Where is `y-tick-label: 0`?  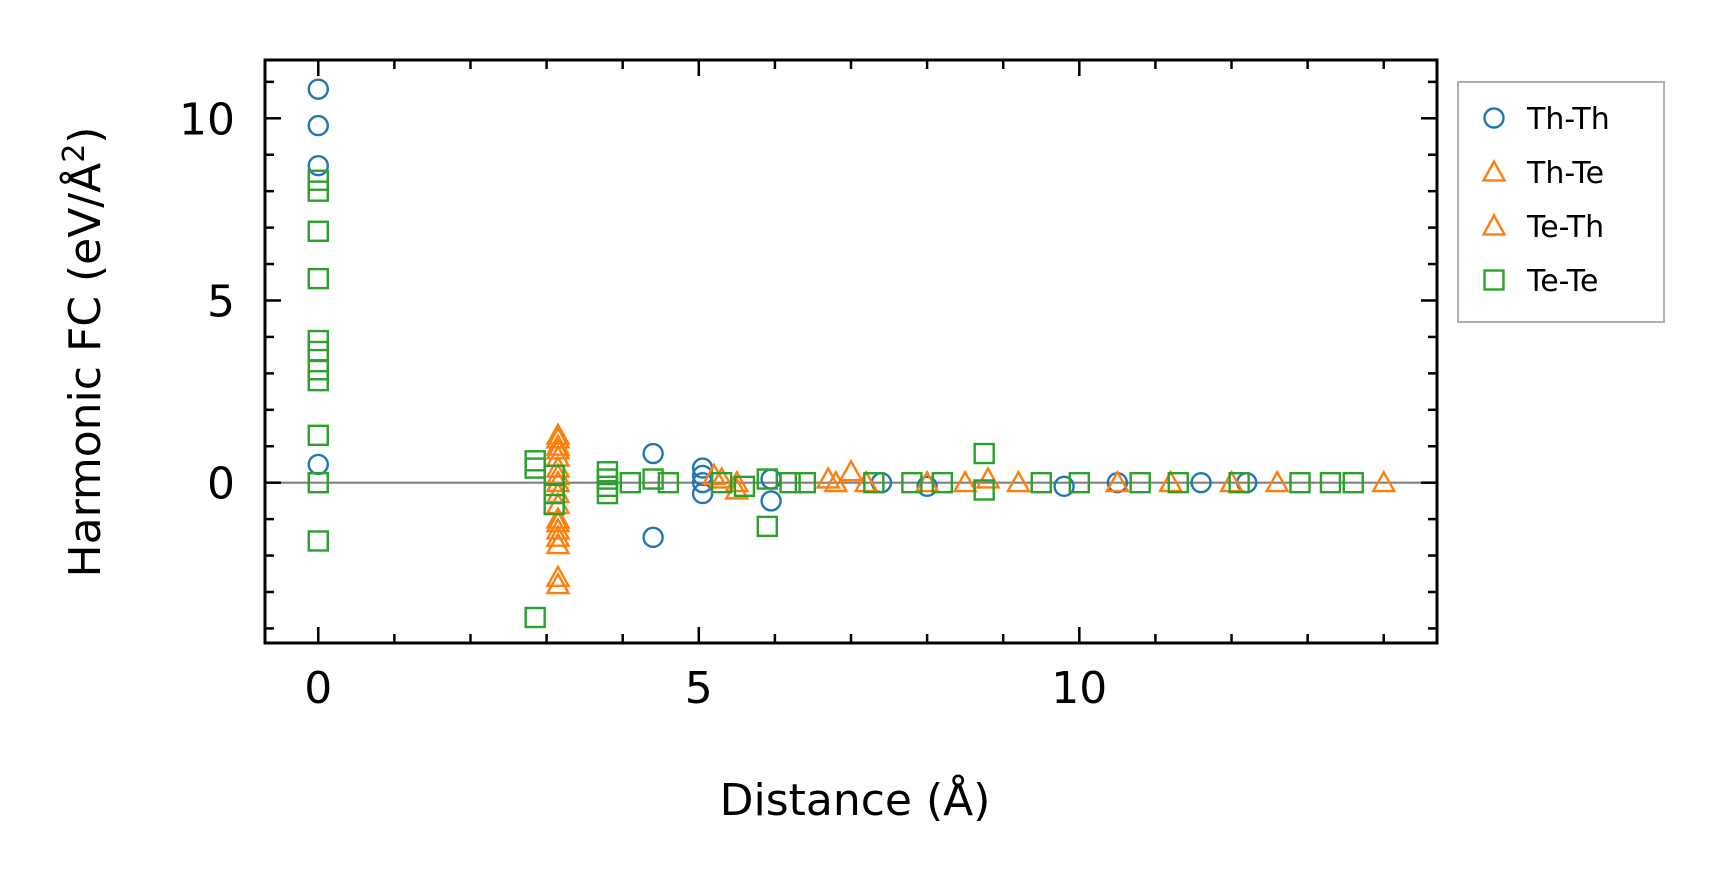
y-tick-label: 0 is located at coordinates (221, 484).